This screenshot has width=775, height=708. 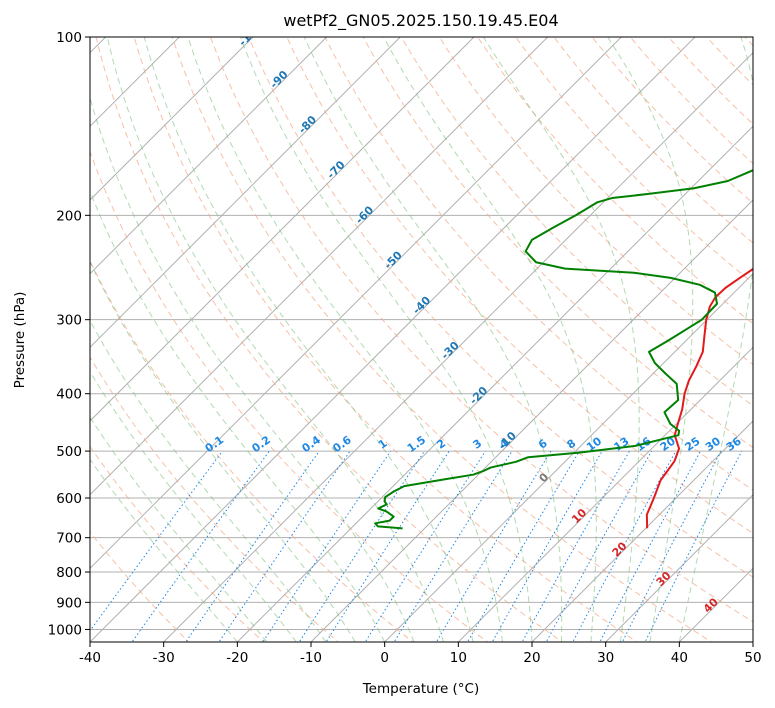 I want to click on x-tick-label: 40, so click(x=679, y=658).